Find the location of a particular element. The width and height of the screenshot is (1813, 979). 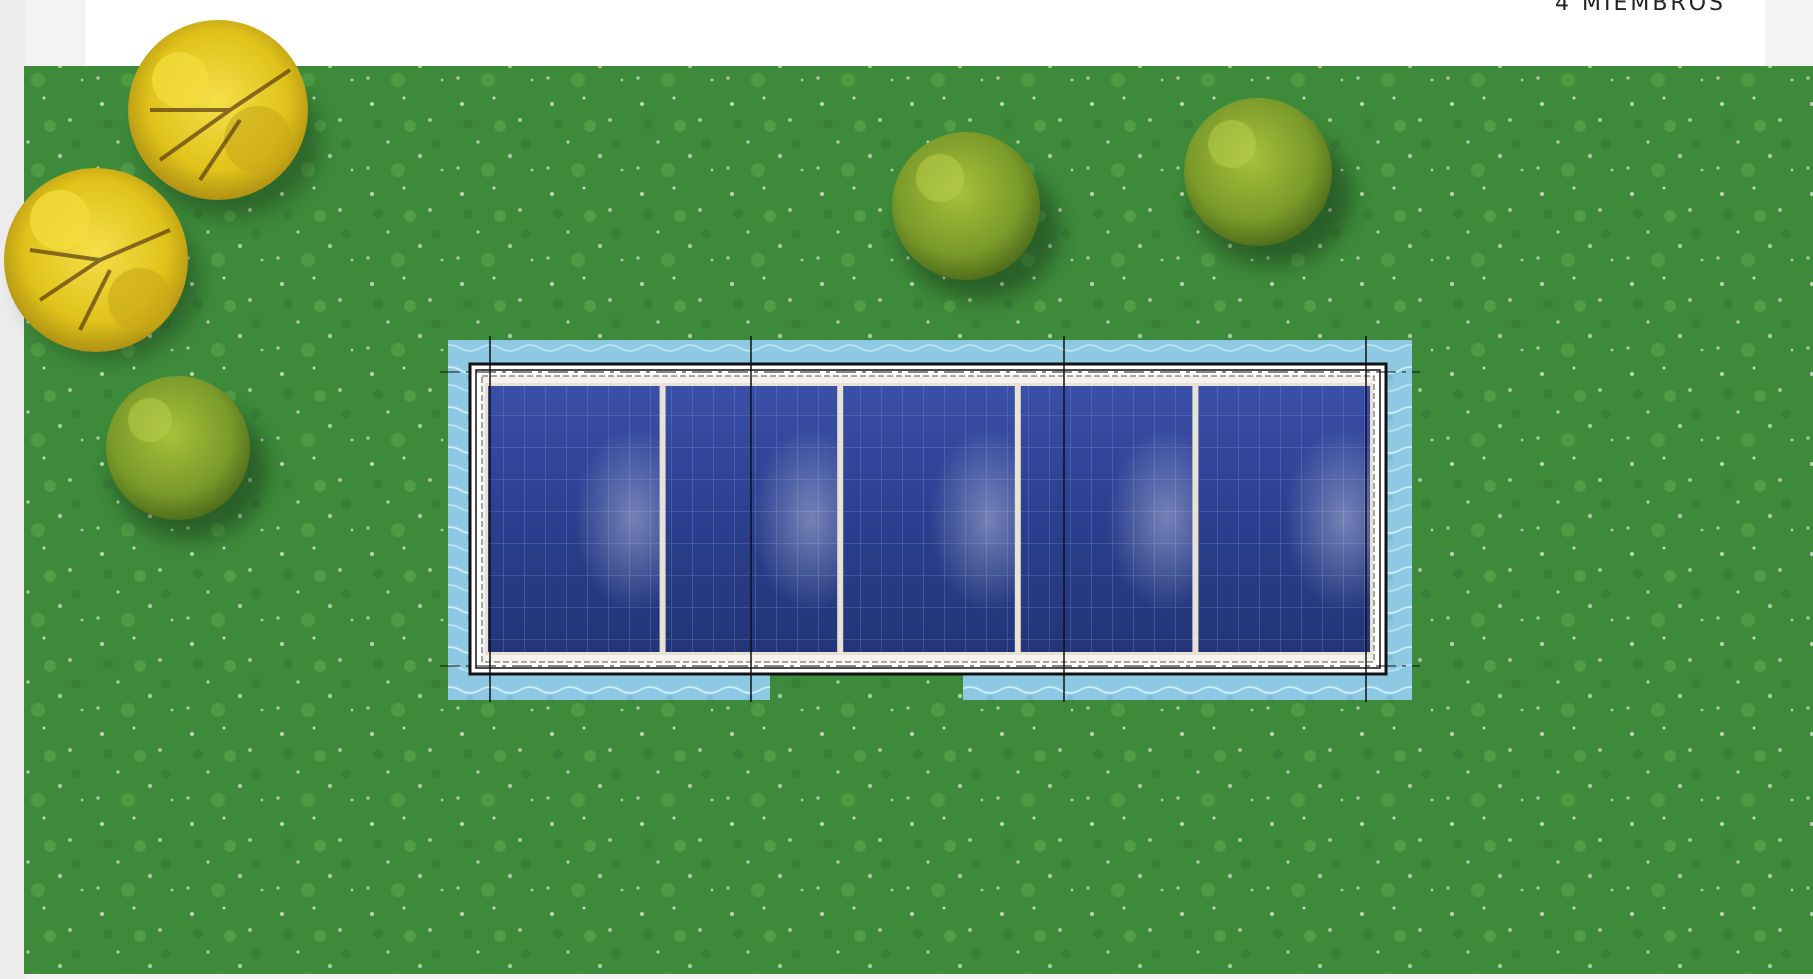

tree-yellow-top is located at coordinates (224, 119).